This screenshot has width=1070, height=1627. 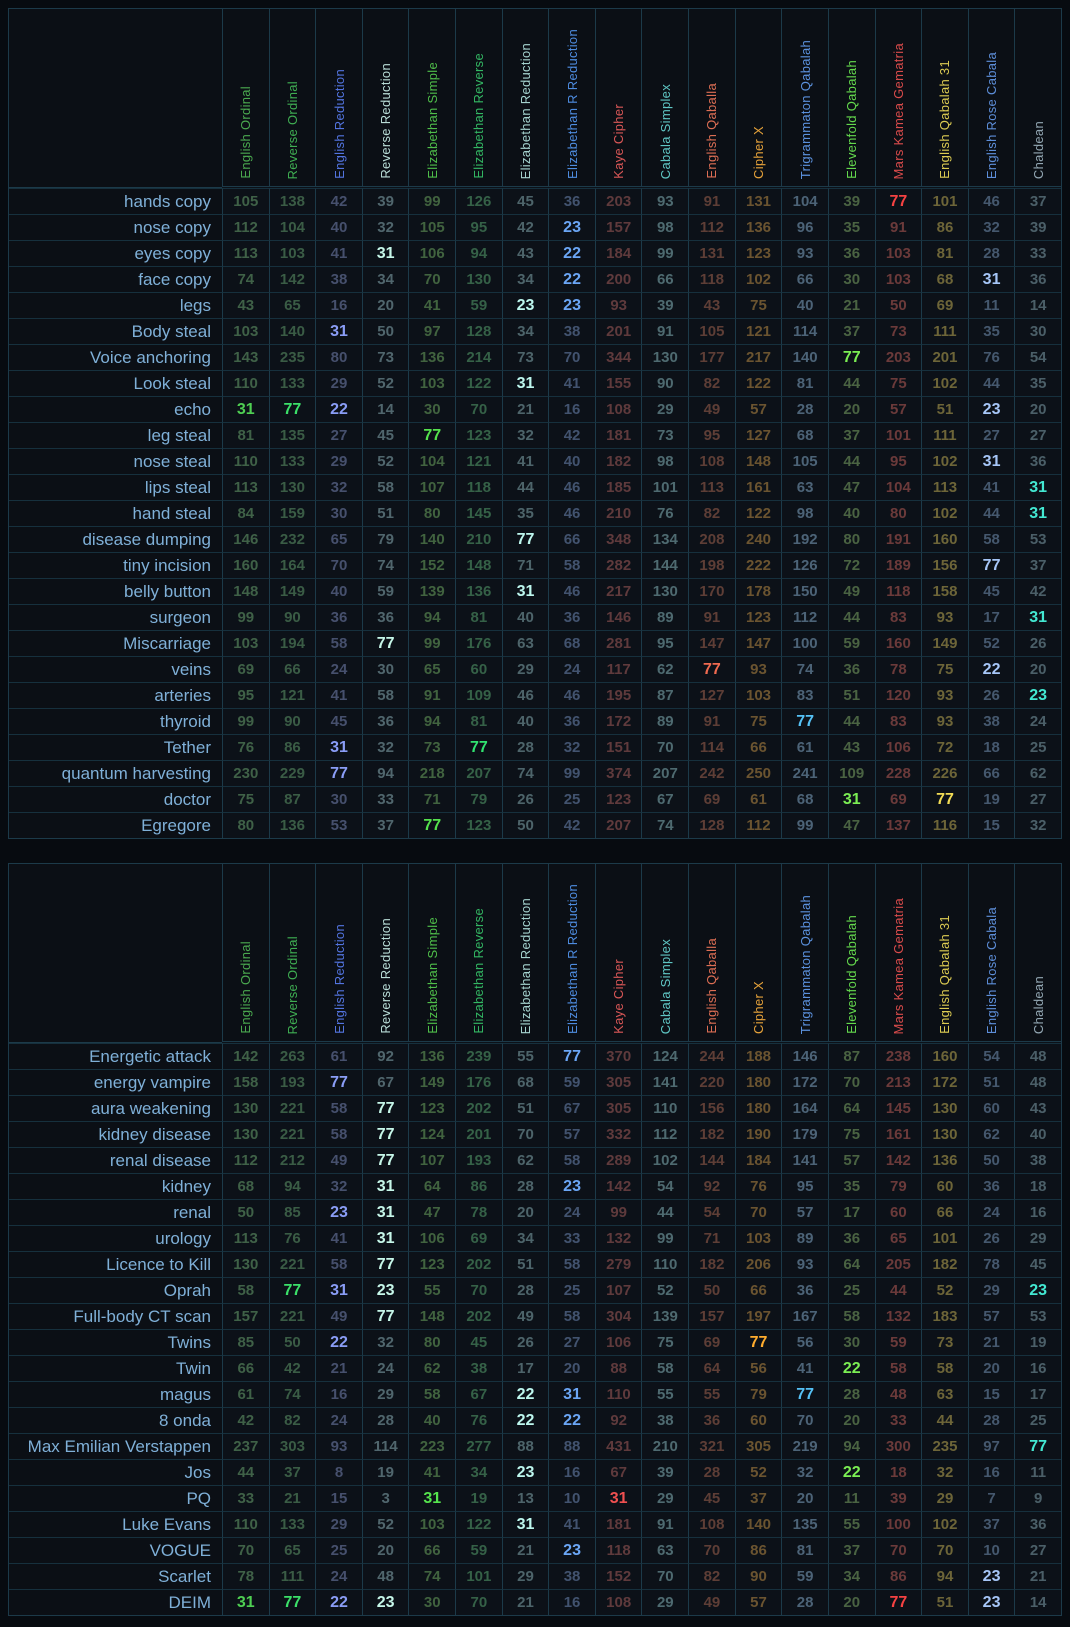 What do you see at coordinates (115, 721) in the screenshot?
I see `word-label: thyroid` at bounding box center [115, 721].